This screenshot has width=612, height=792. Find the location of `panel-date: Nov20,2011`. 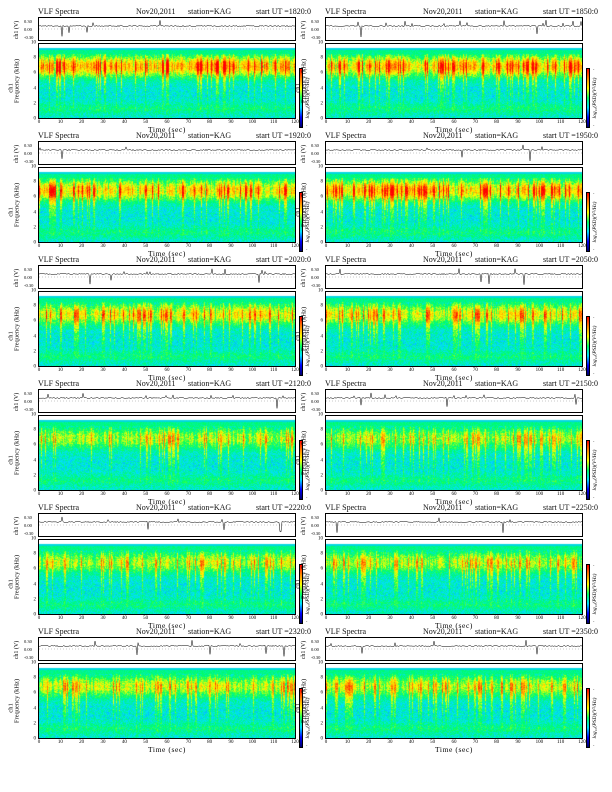

panel-date: Nov20,2011 is located at coordinates (443, 135).